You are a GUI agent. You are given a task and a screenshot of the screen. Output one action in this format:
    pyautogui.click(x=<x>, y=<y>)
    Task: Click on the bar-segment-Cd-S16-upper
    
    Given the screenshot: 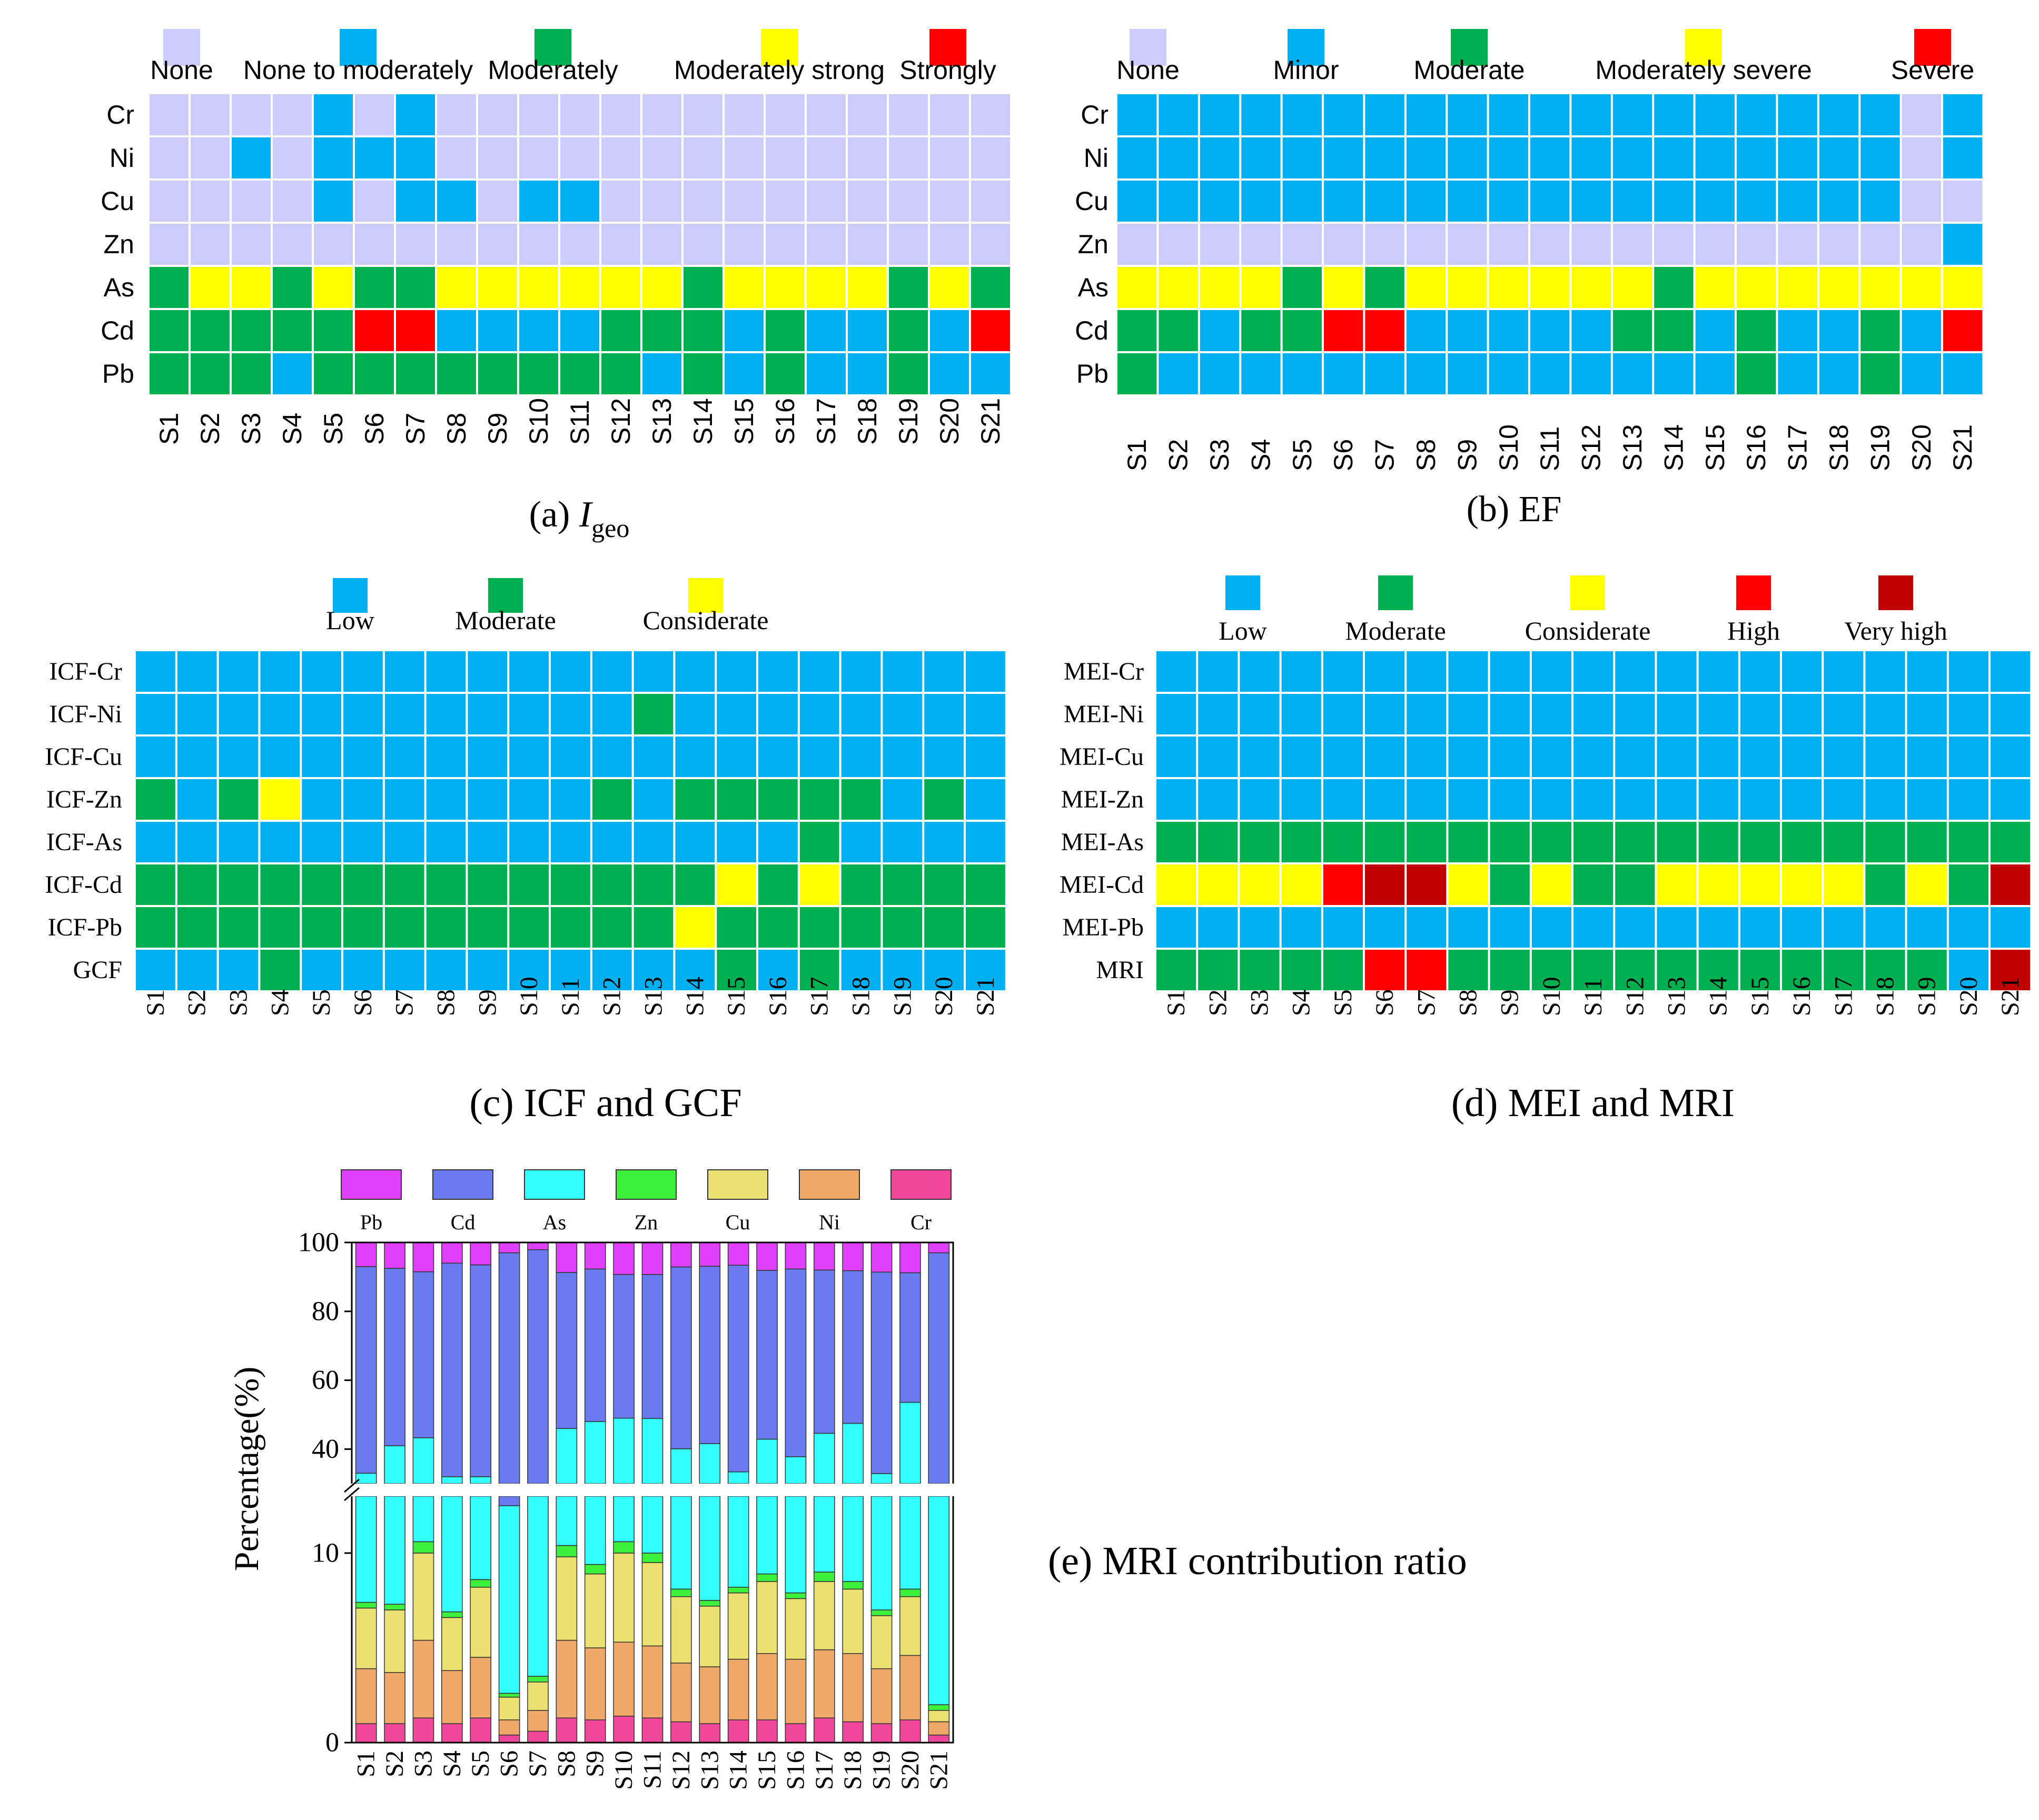 What is the action you would take?
    pyautogui.click(x=796, y=1362)
    